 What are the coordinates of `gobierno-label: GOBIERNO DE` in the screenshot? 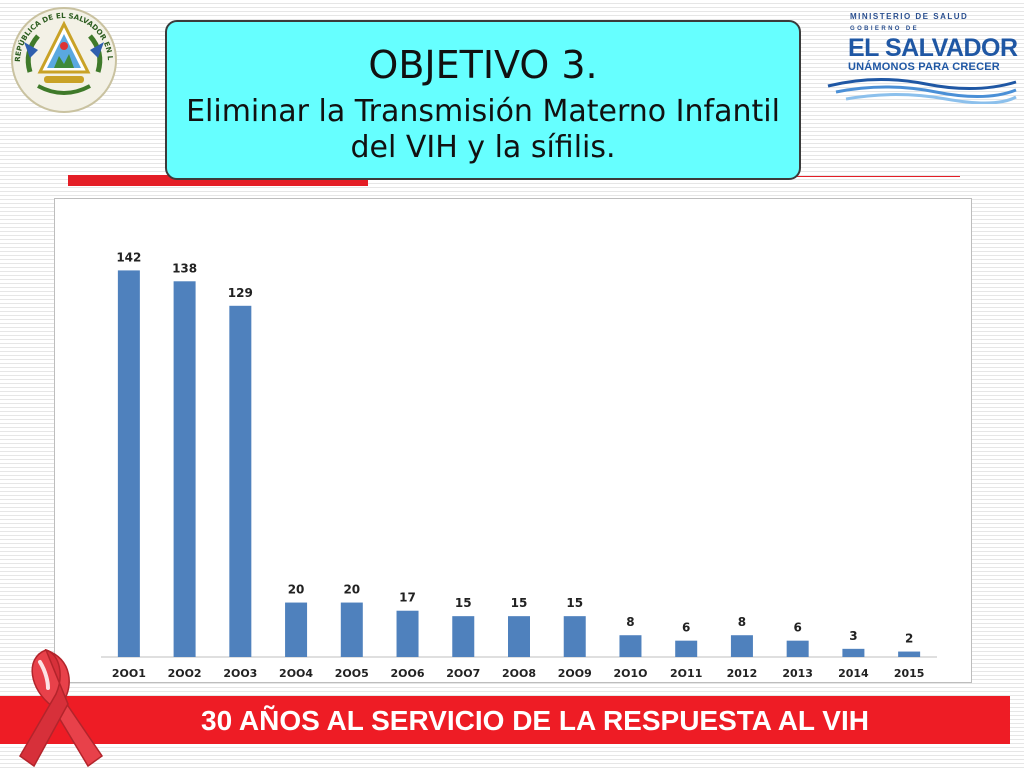 It's located at (885, 29).